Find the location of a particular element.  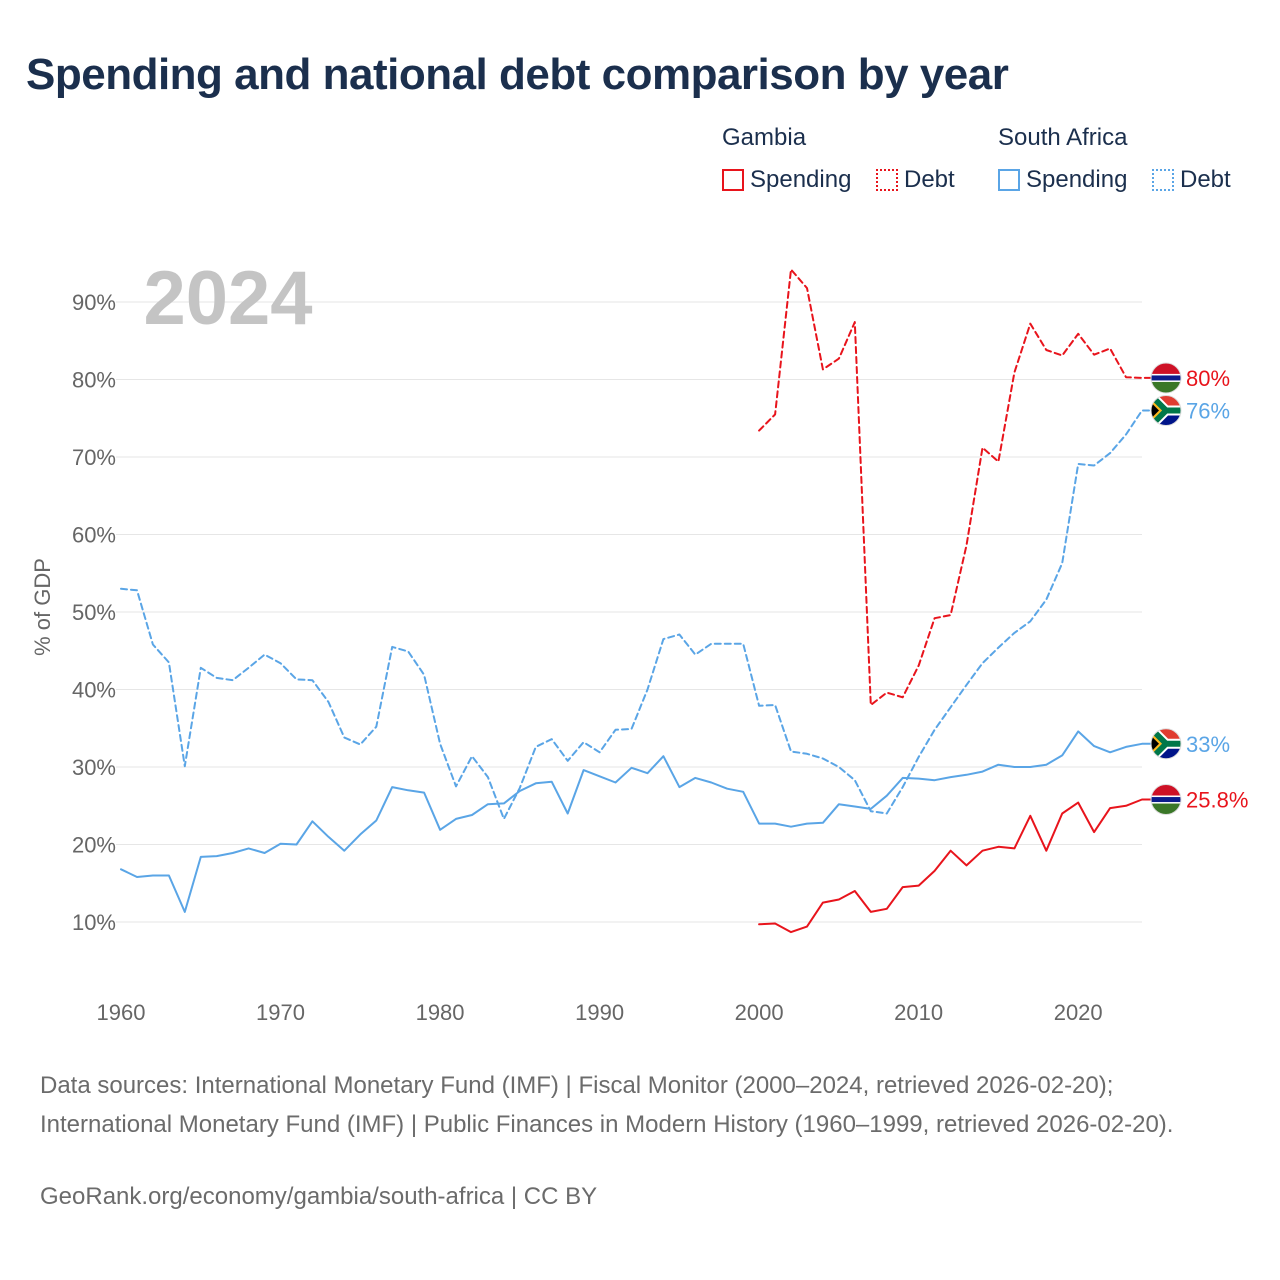

y-tick-label: 90% is located at coordinates (94, 302).